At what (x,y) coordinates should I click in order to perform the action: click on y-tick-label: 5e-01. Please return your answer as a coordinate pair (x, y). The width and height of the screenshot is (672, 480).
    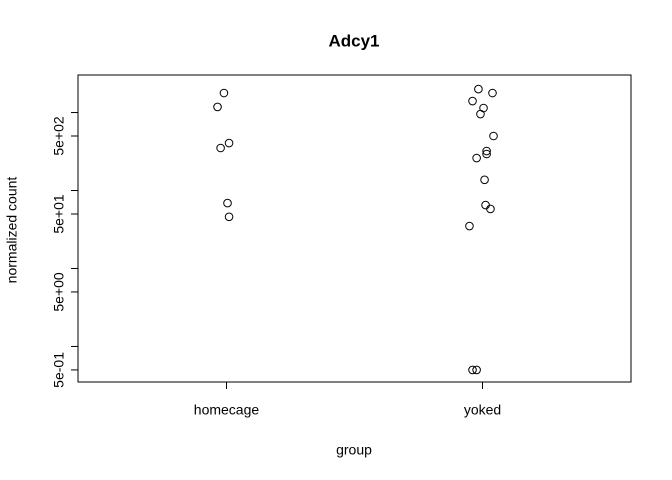
    Looking at the image, I should click on (59, 370).